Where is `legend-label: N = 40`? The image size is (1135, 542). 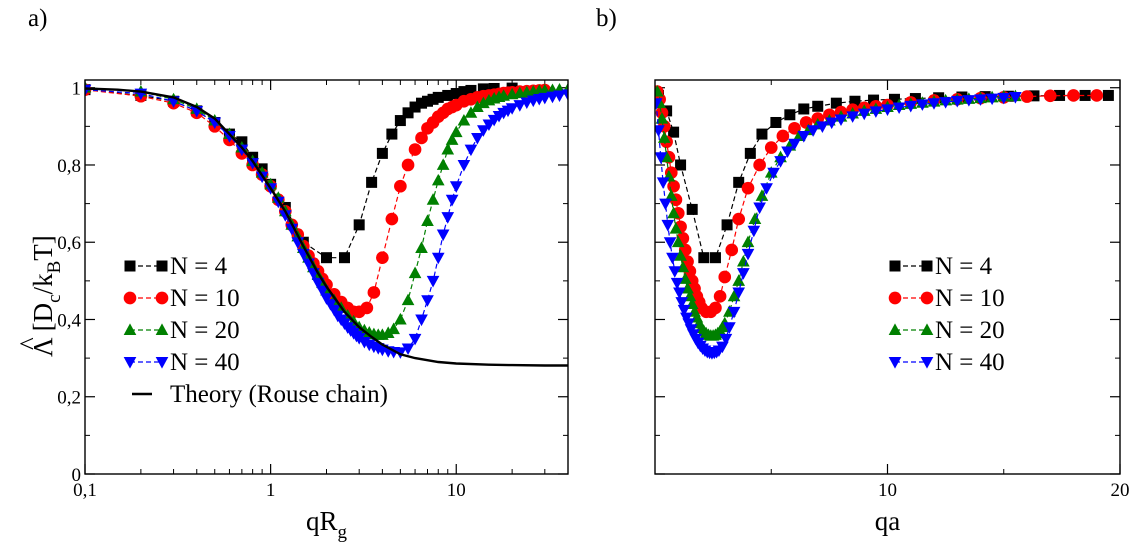
legend-label: N = 40 is located at coordinates (205, 362).